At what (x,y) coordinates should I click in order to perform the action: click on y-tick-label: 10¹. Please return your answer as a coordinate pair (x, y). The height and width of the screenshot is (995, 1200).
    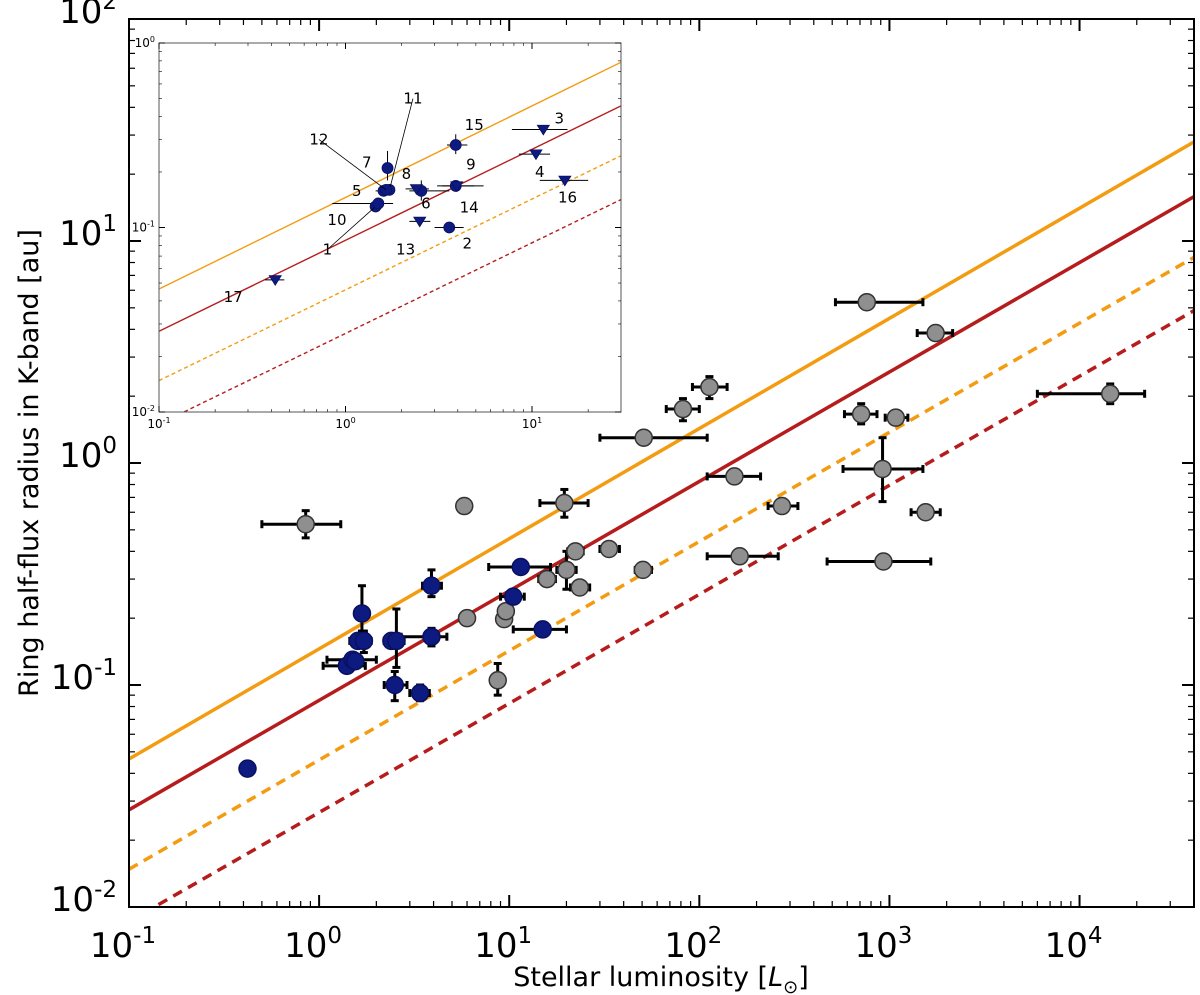
    Looking at the image, I should click on (88, 232).